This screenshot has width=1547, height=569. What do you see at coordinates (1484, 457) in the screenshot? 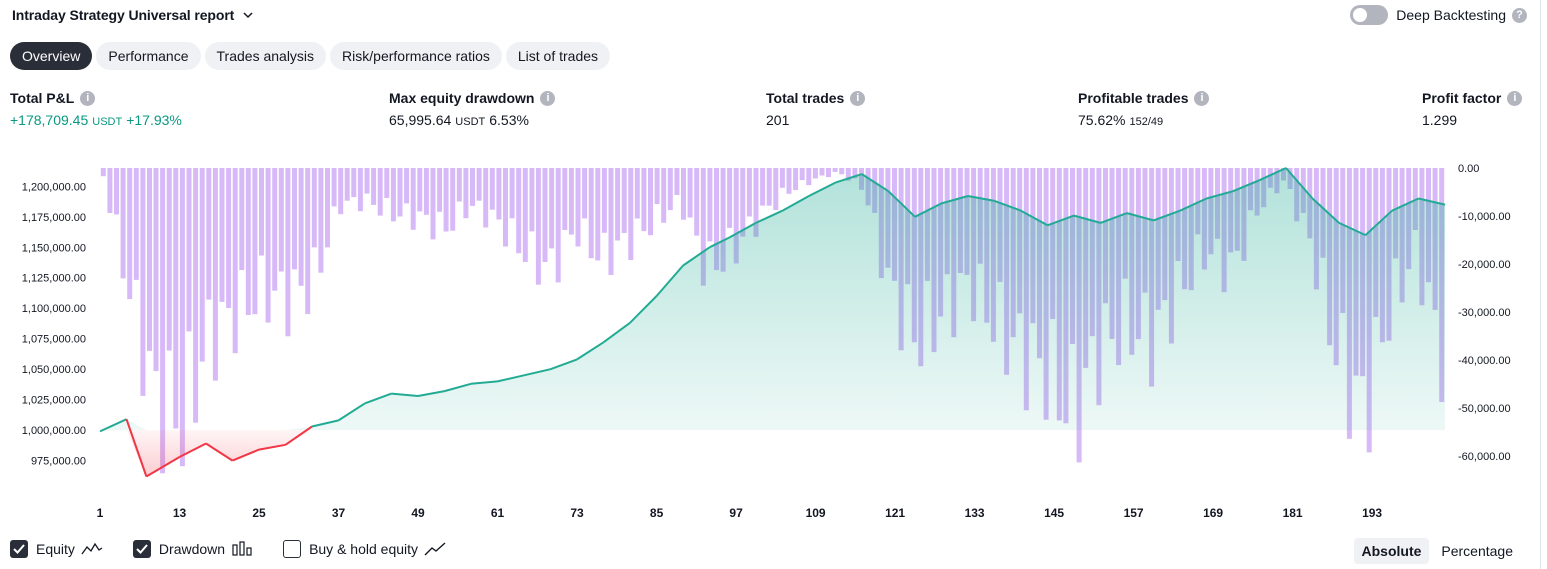
I see `right-axis-tick: -60,000.00` at bounding box center [1484, 457].